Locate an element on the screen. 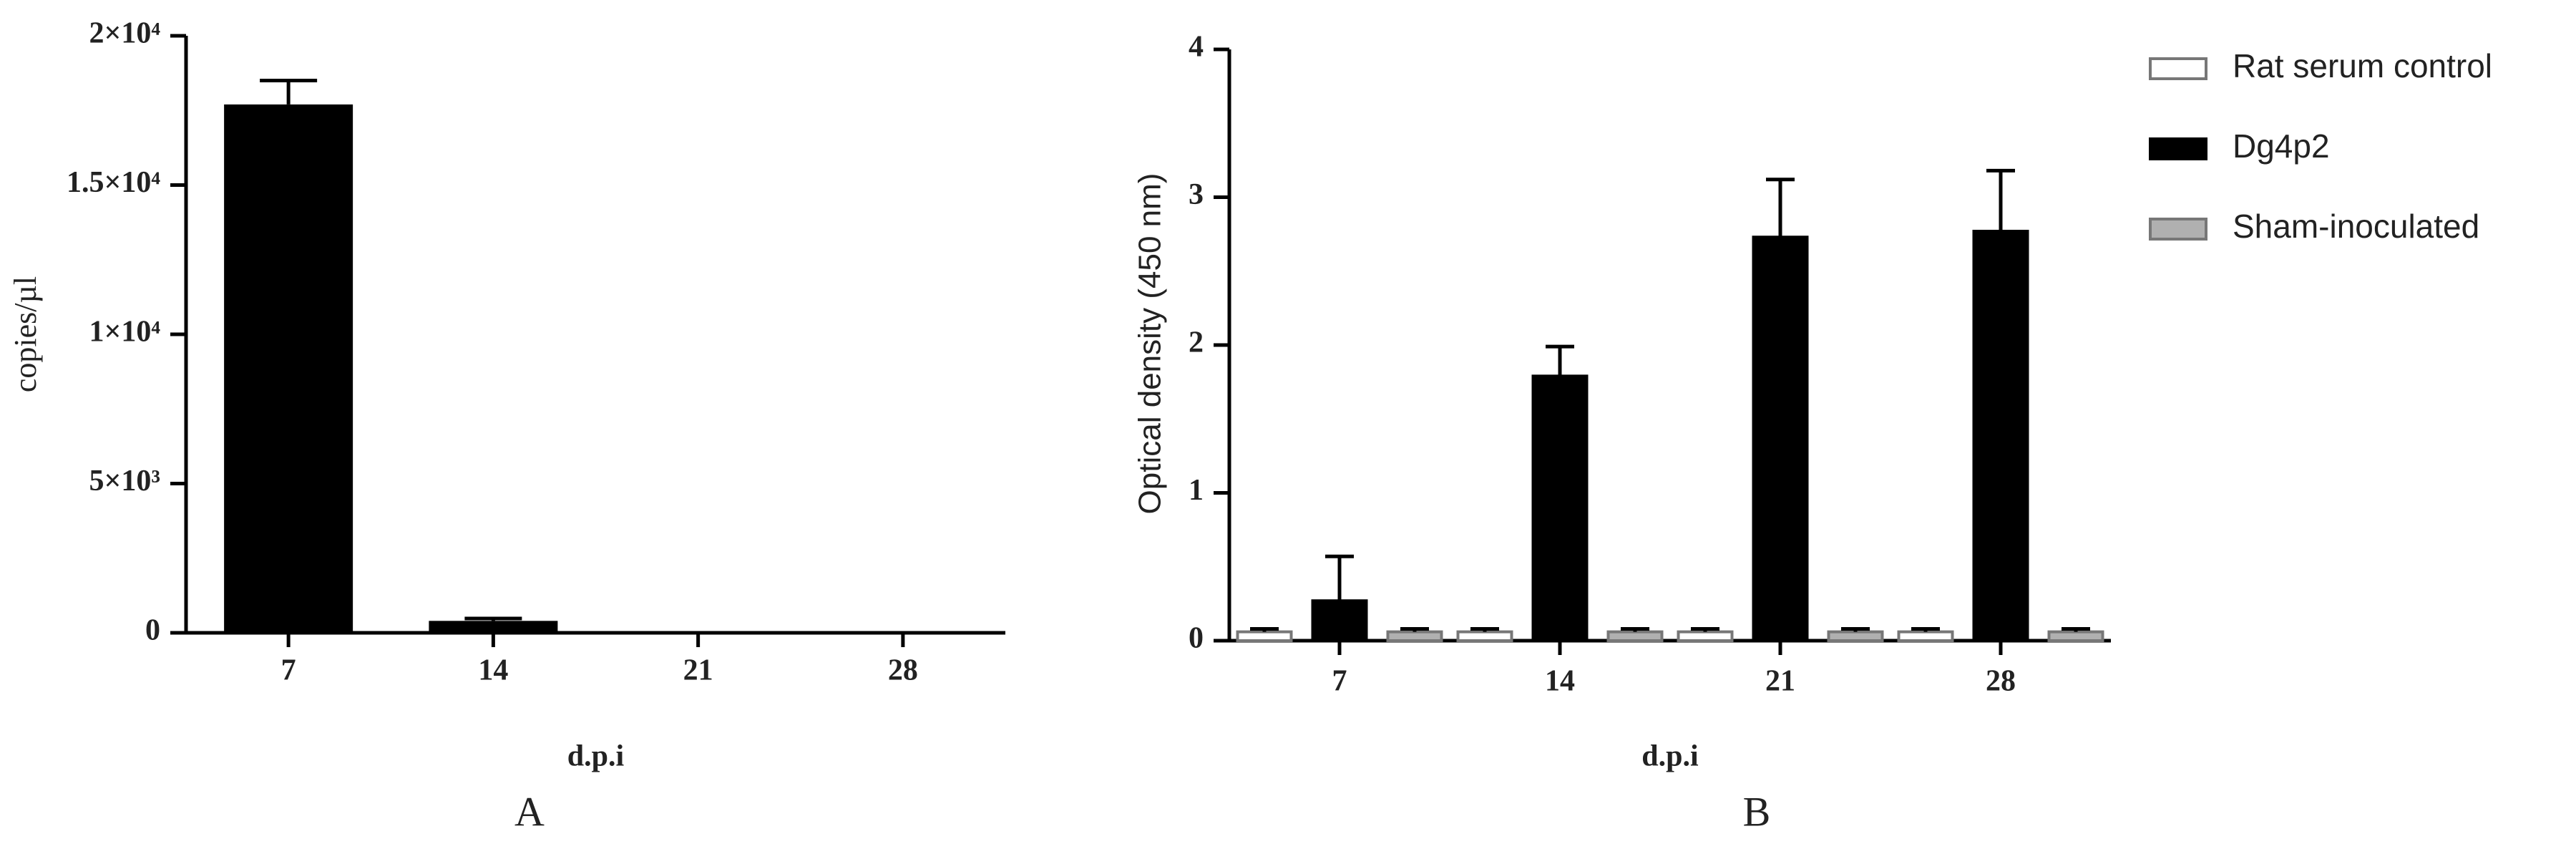  y-tick-label: 2×10⁴ is located at coordinates (124, 33).